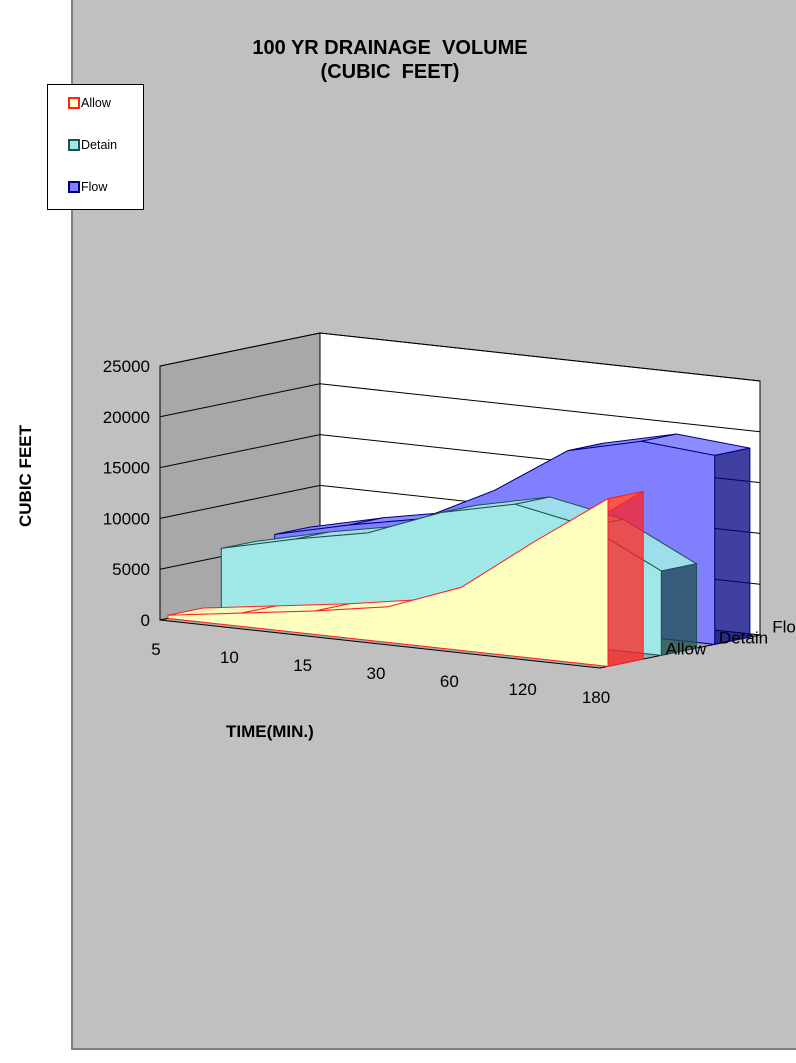  I want to click on legend: Allow Detain Flow, so click(95, 147).